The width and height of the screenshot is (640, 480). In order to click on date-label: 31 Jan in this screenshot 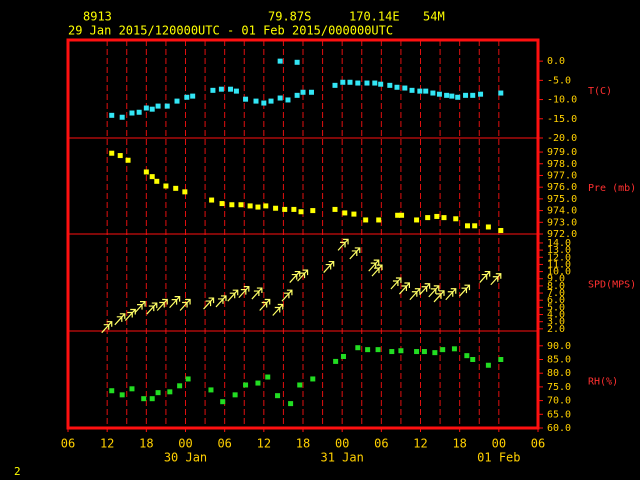, I will do `click(341, 458)`.